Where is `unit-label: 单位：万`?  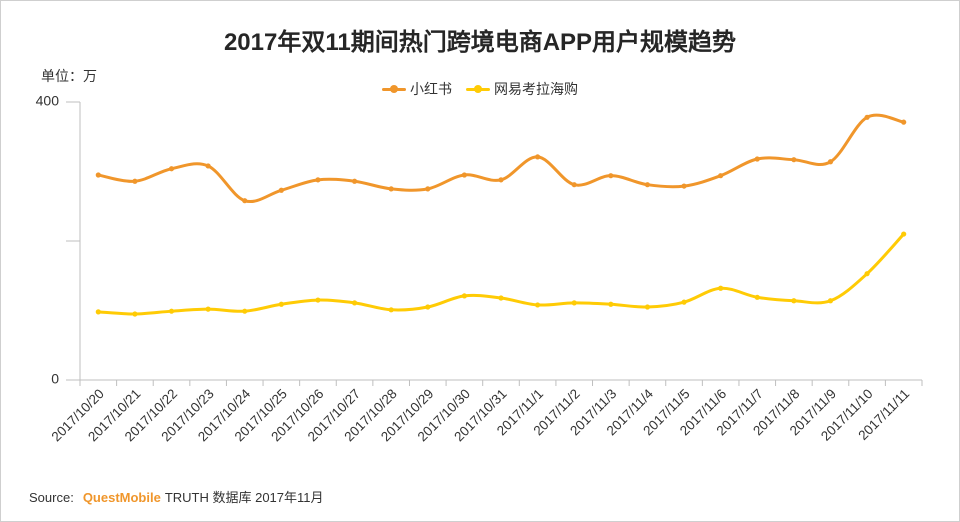
unit-label: 单位：万 is located at coordinates (69, 76).